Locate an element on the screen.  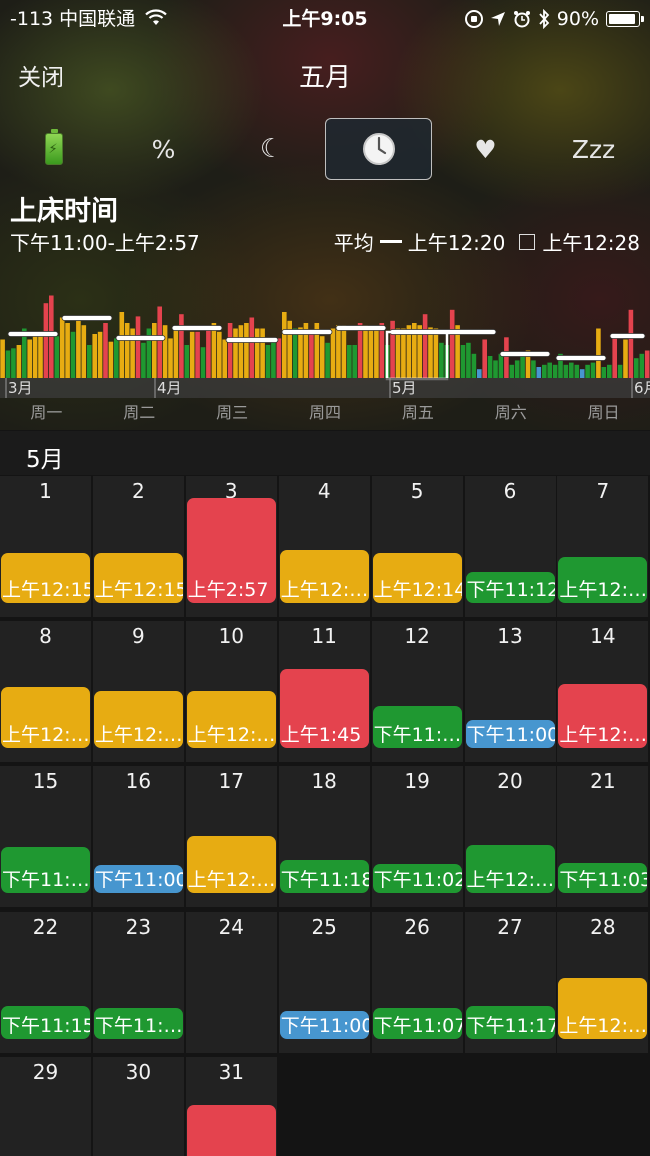
battery-icon: ⚡ is located at coordinates (53, 147).